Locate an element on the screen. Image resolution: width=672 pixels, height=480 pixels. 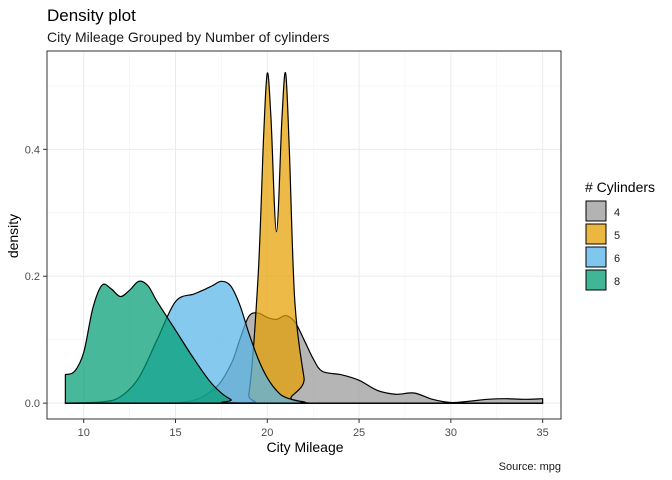
x-tick-label: 20 is located at coordinates (267, 433).